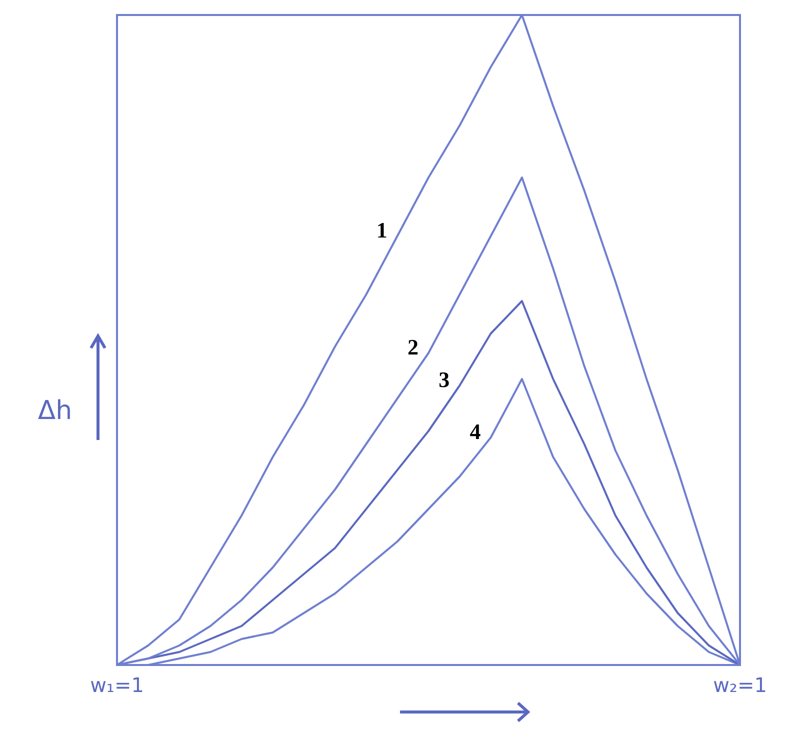  What do you see at coordinates (382, 230) in the screenshot?
I see `series-label: 1` at bounding box center [382, 230].